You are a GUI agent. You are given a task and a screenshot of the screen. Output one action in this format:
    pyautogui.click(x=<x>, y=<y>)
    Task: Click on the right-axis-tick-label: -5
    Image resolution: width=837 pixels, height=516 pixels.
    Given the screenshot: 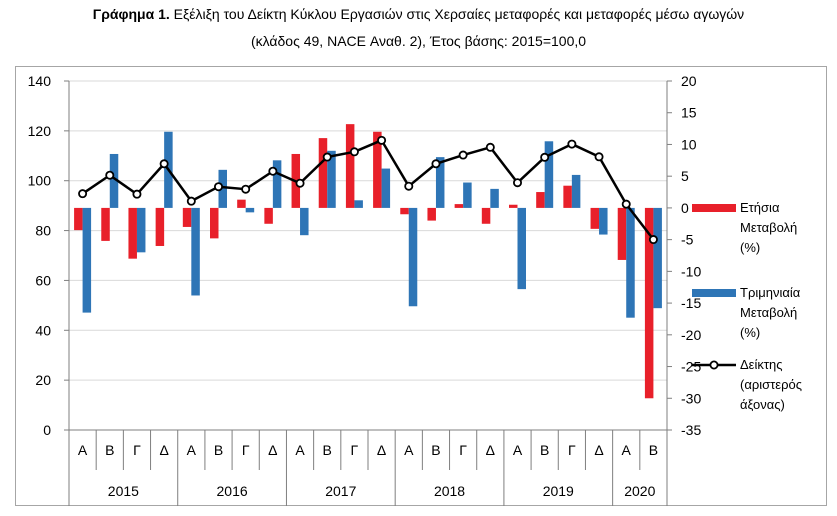 What is the action you would take?
    pyautogui.click(x=687, y=240)
    